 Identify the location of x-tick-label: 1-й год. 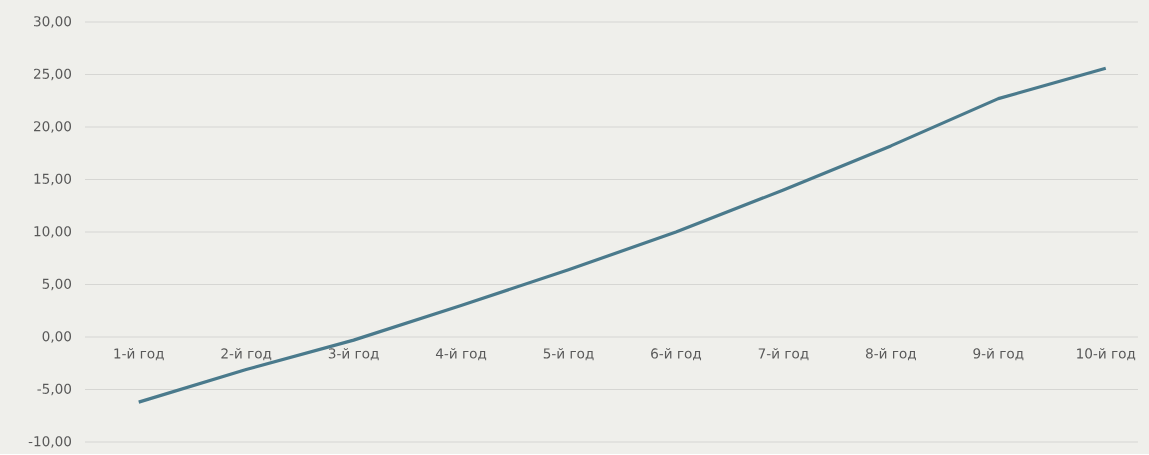
(139, 354).